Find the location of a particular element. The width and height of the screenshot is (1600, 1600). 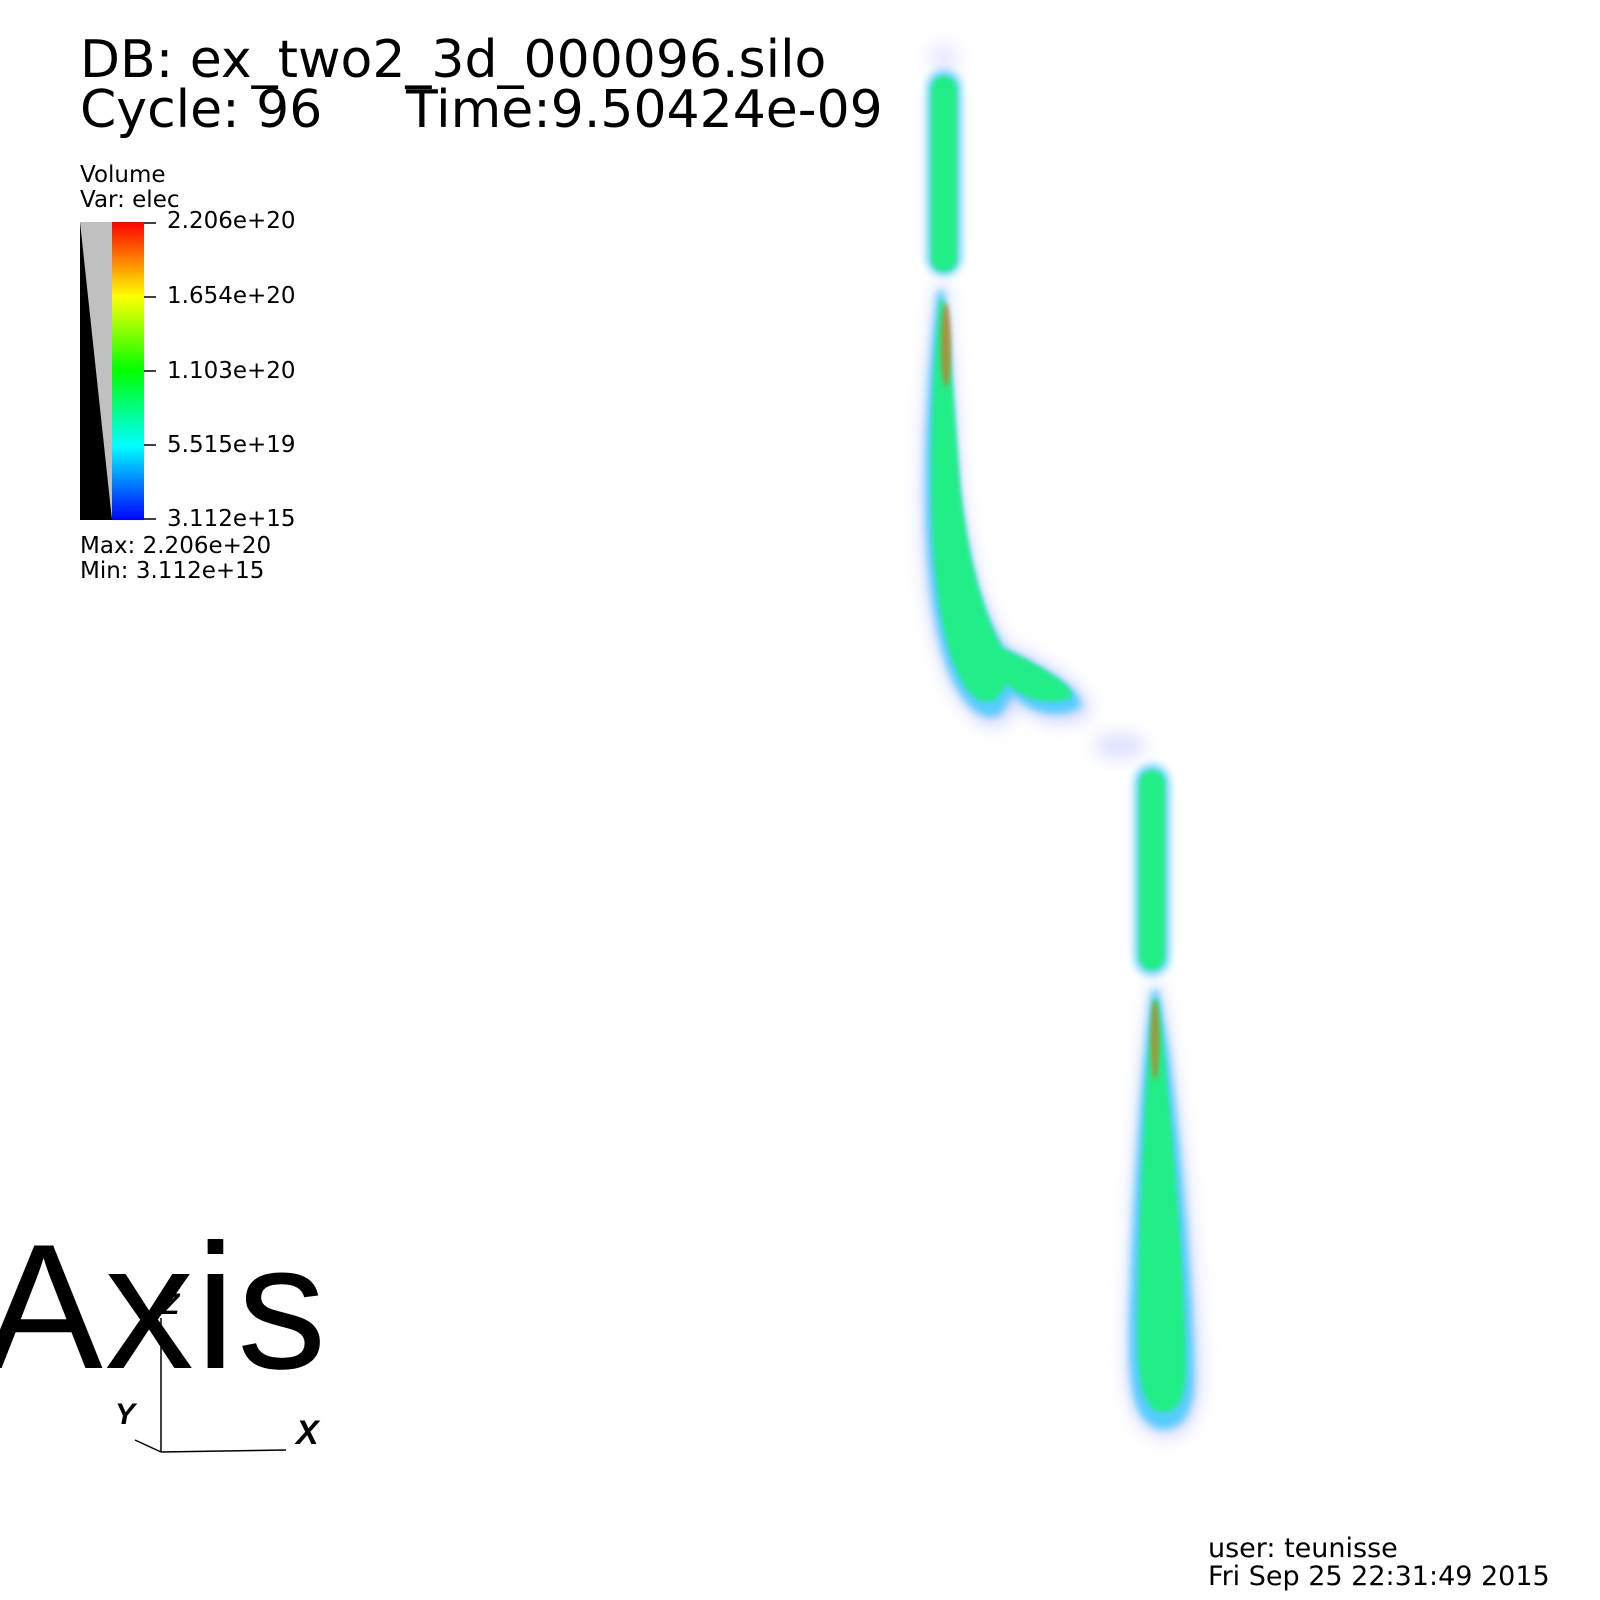

colorbar is located at coordinates (118, 371).